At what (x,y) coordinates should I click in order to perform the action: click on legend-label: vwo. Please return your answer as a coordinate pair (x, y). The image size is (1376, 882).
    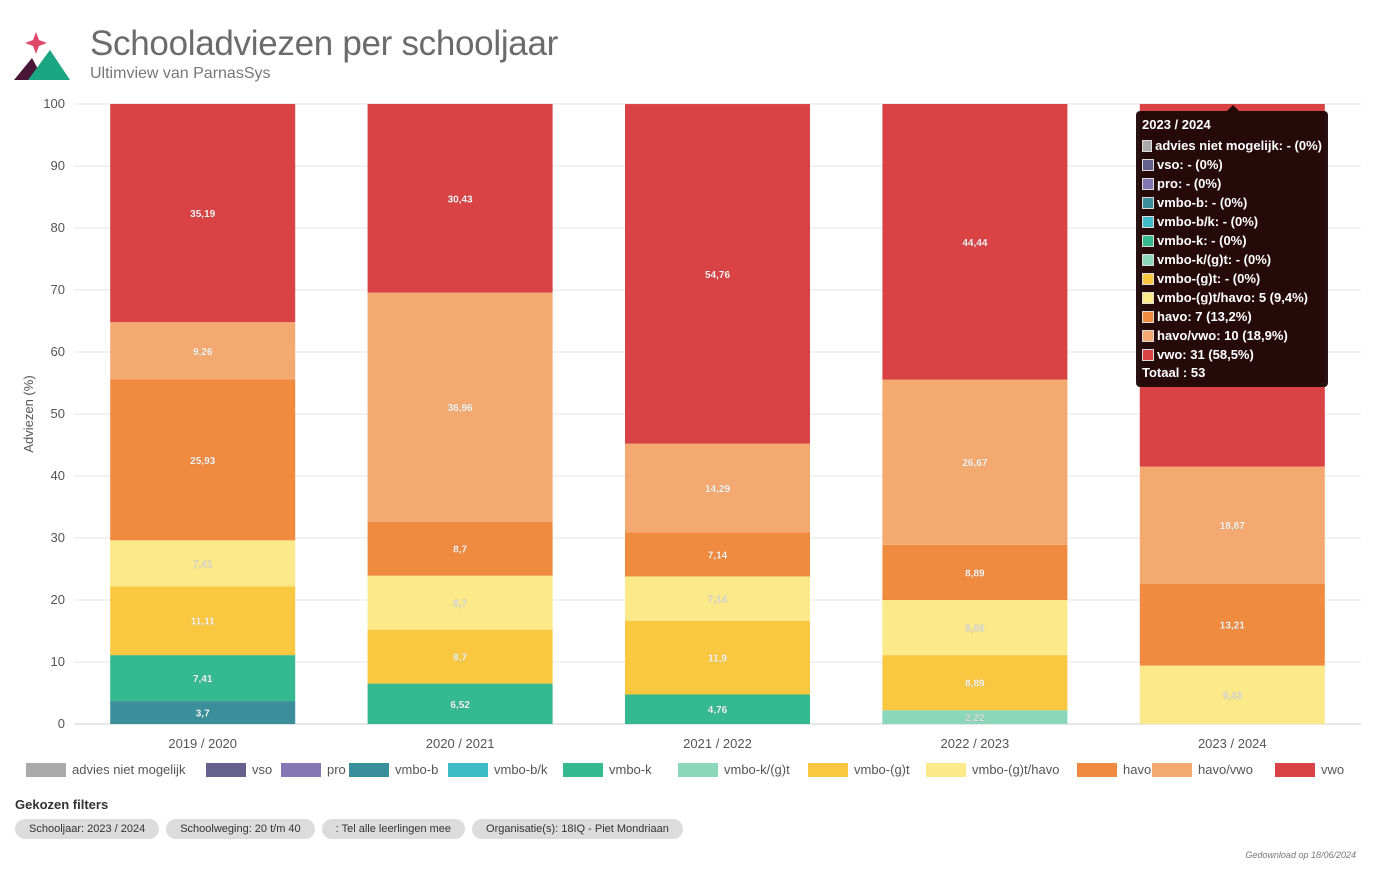
    Looking at the image, I should click on (1333, 769).